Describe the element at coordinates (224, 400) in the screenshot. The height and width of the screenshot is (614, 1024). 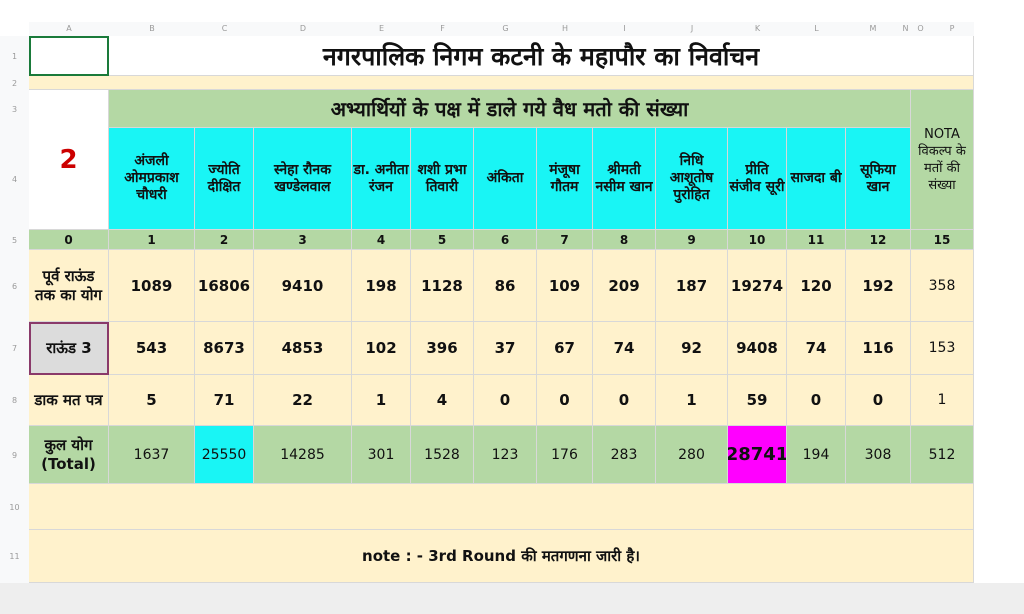
I see `vote-cell-postal: 71` at that location.